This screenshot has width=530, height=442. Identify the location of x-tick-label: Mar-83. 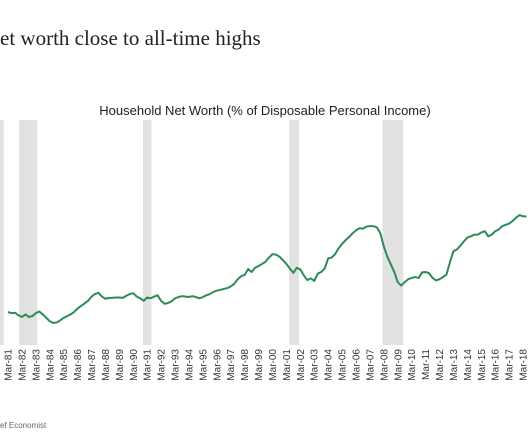
(36, 365).